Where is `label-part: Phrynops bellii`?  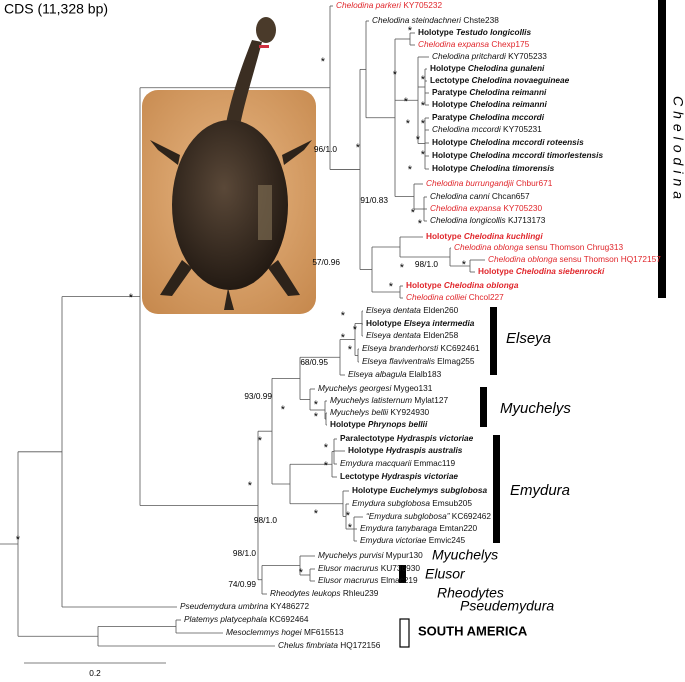 label-part: Phrynops bellii is located at coordinates (398, 424).